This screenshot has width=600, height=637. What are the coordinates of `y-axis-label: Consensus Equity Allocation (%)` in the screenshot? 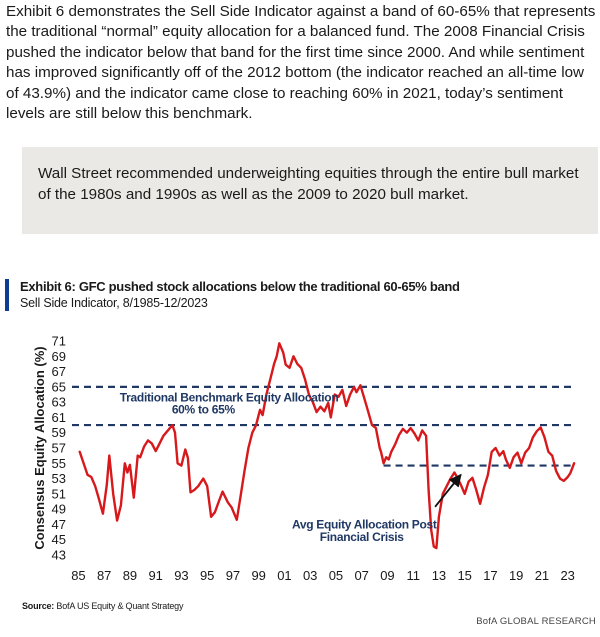 It's located at (39, 447).